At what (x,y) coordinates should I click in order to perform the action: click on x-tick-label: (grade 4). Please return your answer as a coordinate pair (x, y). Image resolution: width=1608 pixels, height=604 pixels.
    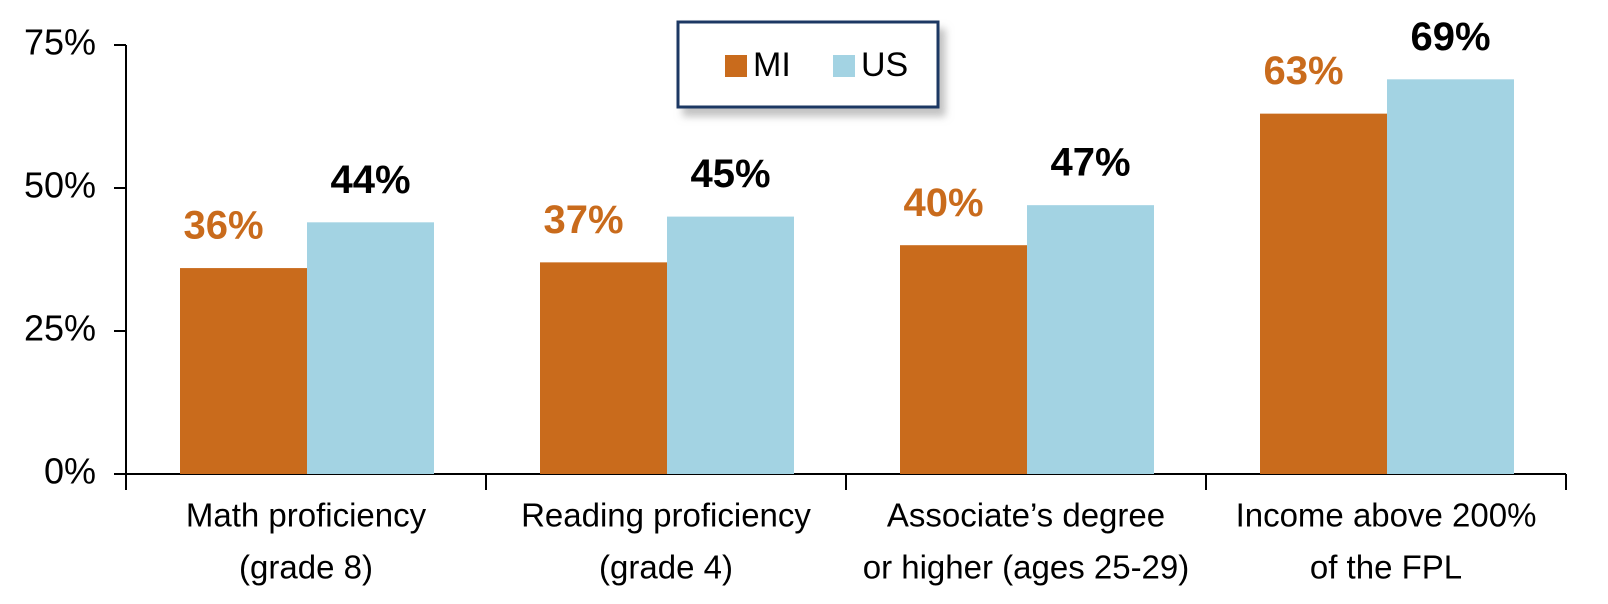
    Looking at the image, I should click on (666, 567).